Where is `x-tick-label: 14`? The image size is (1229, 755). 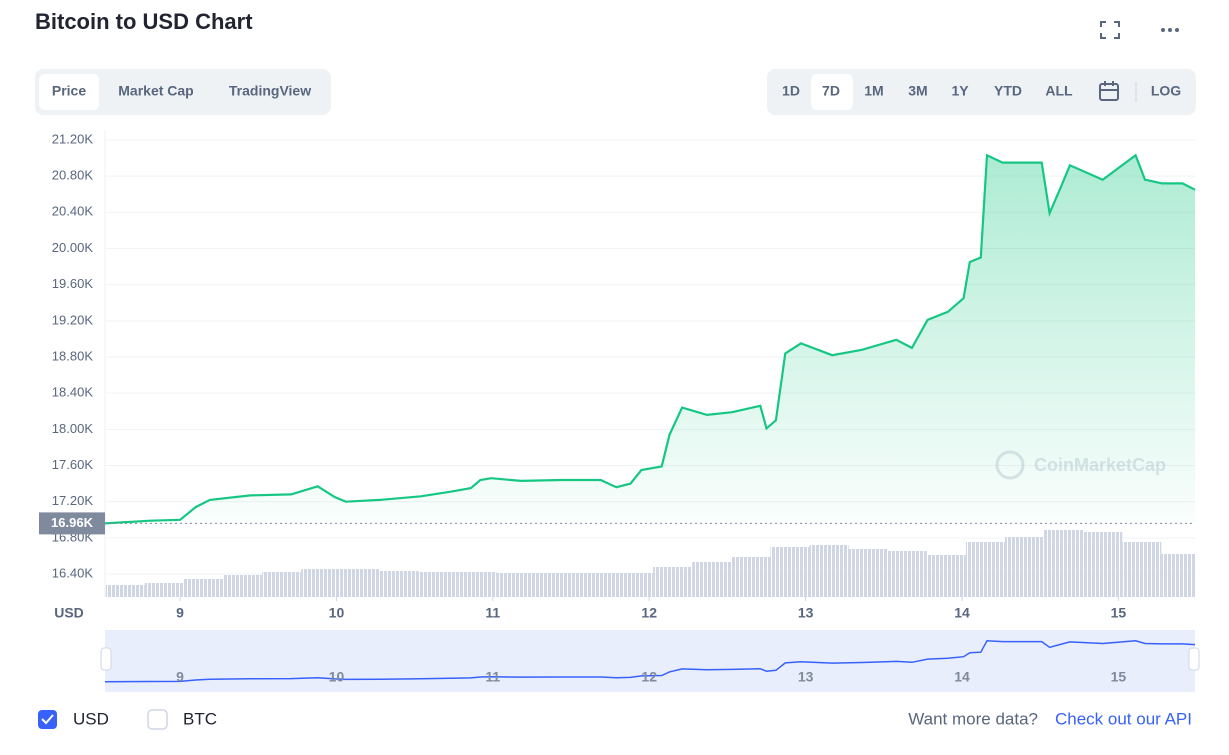
x-tick-label: 14 is located at coordinates (962, 613).